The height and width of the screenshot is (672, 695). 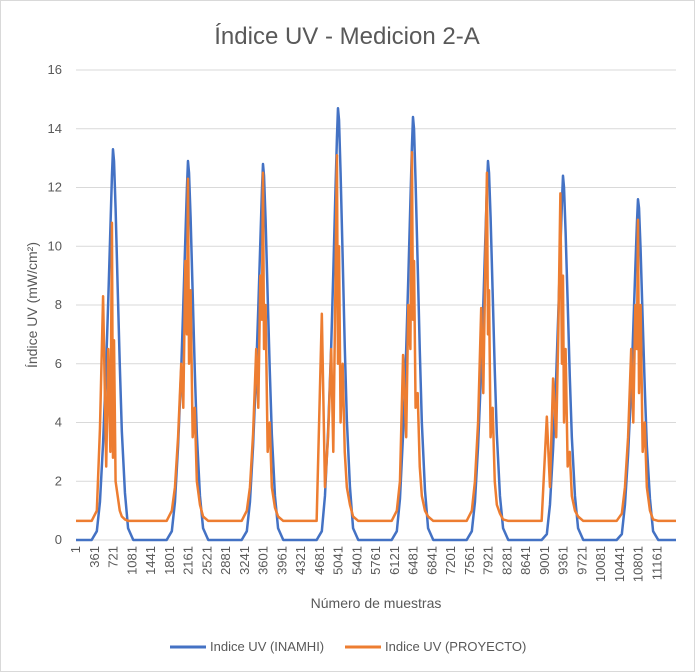 I want to click on y-tick-label: 10, so click(x=55, y=245).